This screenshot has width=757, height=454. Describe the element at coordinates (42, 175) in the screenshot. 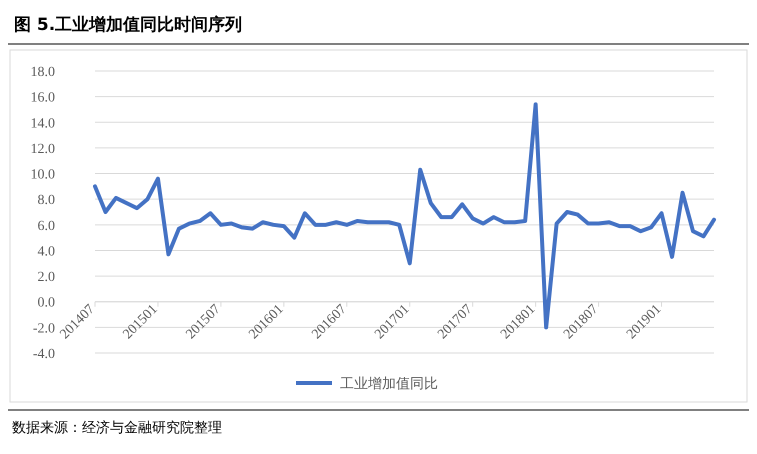

I see `y-tick-label: 10.0` at that location.